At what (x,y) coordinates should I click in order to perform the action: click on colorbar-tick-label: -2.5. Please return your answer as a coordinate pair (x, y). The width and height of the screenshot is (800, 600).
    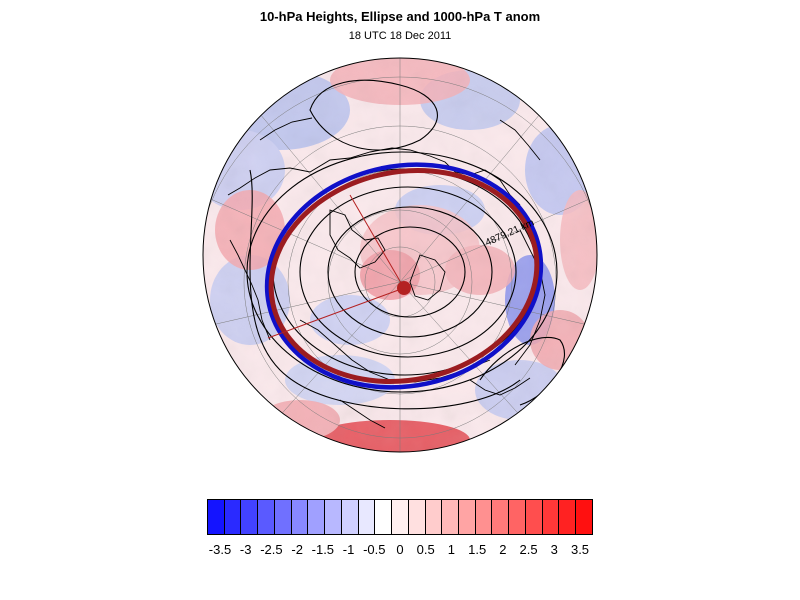
    Looking at the image, I should click on (271, 549).